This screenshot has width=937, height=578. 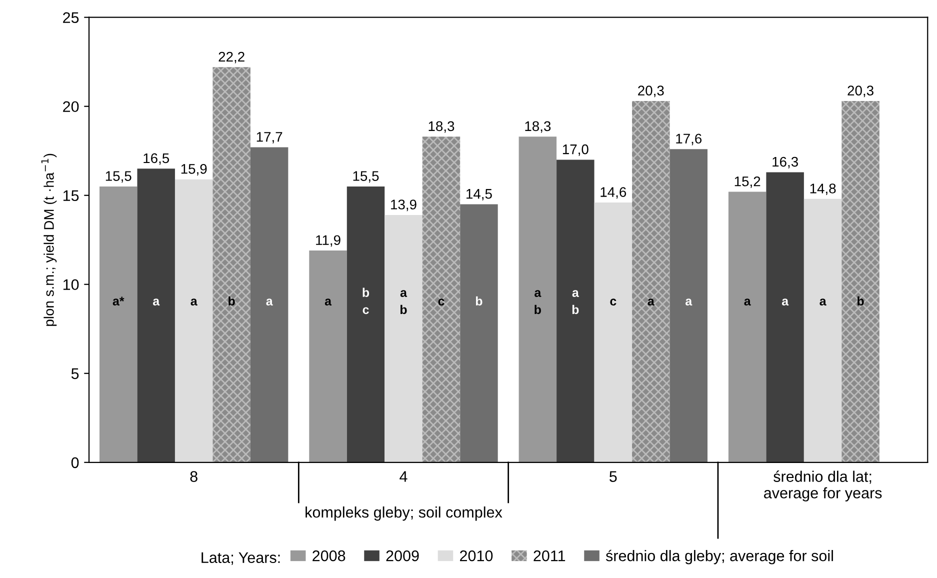 What do you see at coordinates (75, 462) in the screenshot?
I see `y-tick-label: 0` at bounding box center [75, 462].